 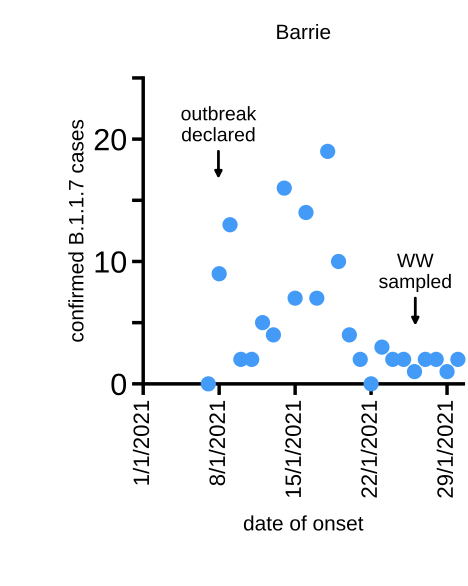 What do you see at coordinates (110, 139) in the screenshot?
I see `y-tick-label: 20` at bounding box center [110, 139].